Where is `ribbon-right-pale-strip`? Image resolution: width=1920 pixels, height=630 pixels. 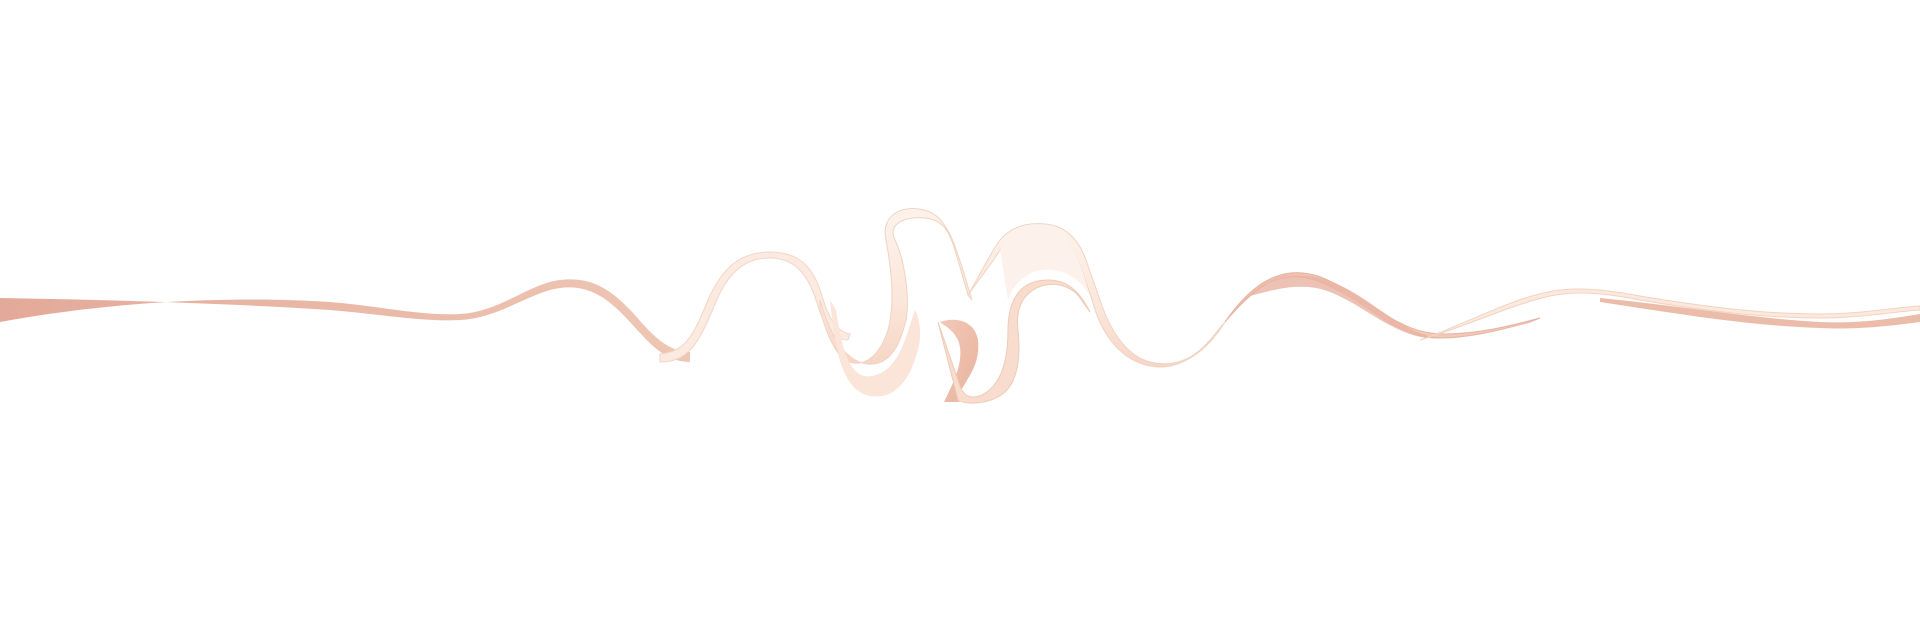 ribbon-right-pale-strip is located at coordinates (1669, 314).